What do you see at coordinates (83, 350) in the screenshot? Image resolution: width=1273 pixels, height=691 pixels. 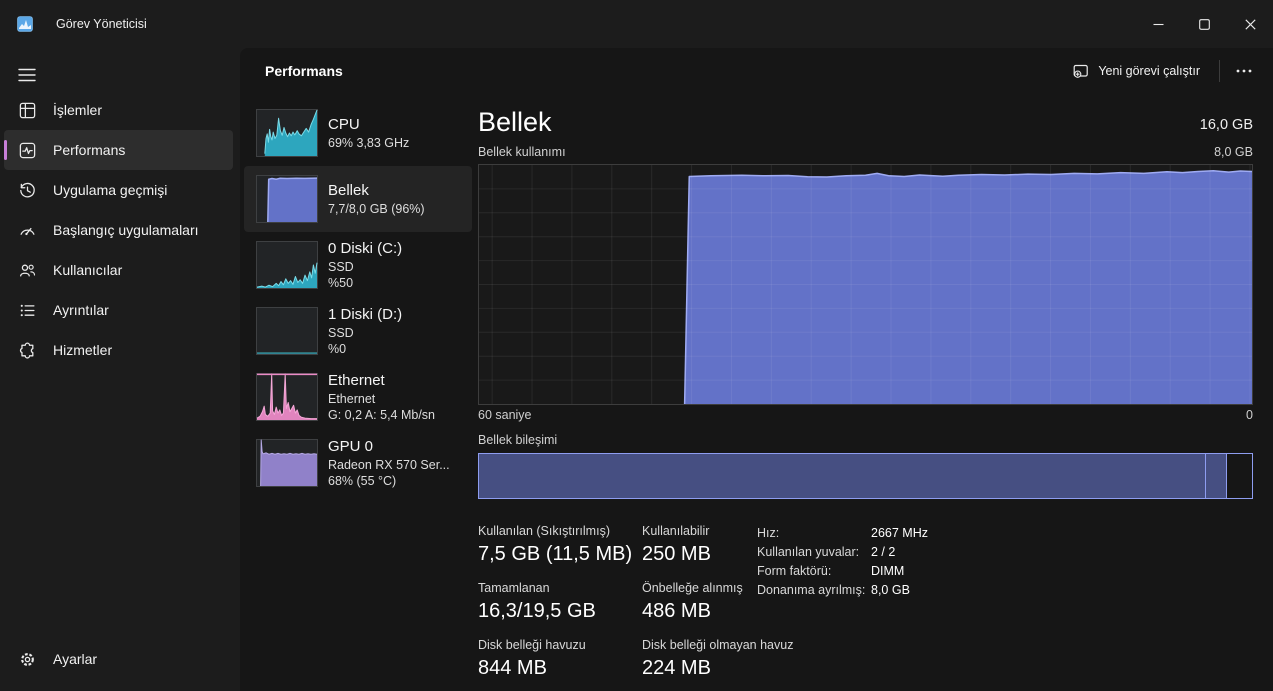 I see `sidebar-item-label: Hizmetler` at bounding box center [83, 350].